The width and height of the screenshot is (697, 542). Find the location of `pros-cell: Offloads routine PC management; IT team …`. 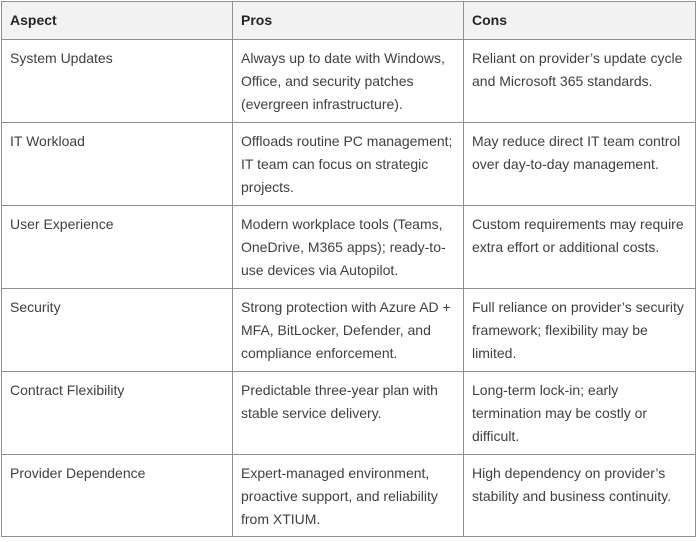

pros-cell: Offloads routine PC management; IT team … is located at coordinates (348, 164).